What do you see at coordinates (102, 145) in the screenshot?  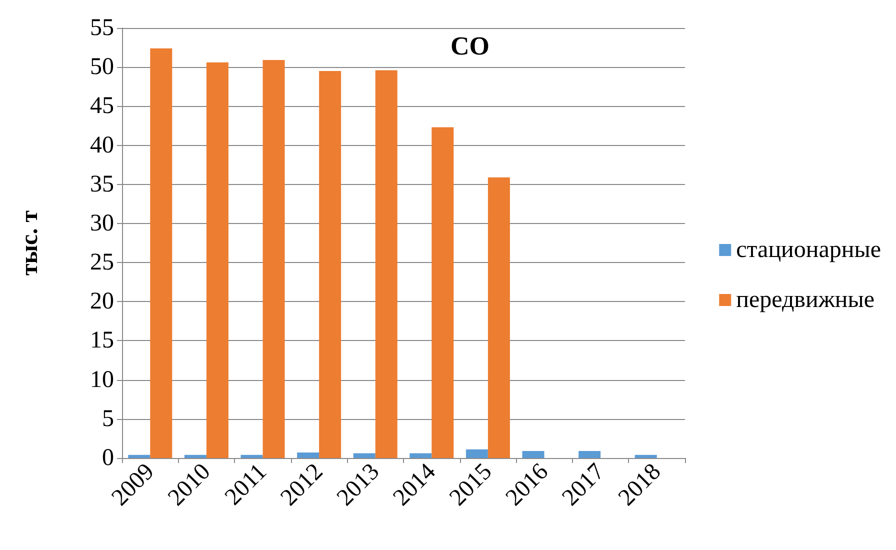 I see `y-tick-label: 40` at bounding box center [102, 145].